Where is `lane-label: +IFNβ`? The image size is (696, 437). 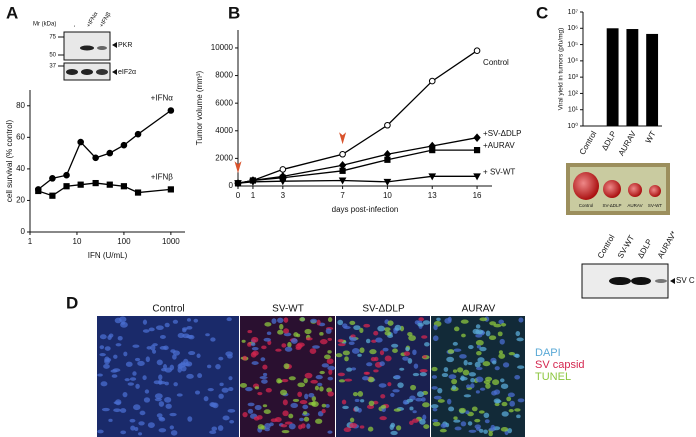
lane-label: +IFNβ is located at coordinates (106, 20).